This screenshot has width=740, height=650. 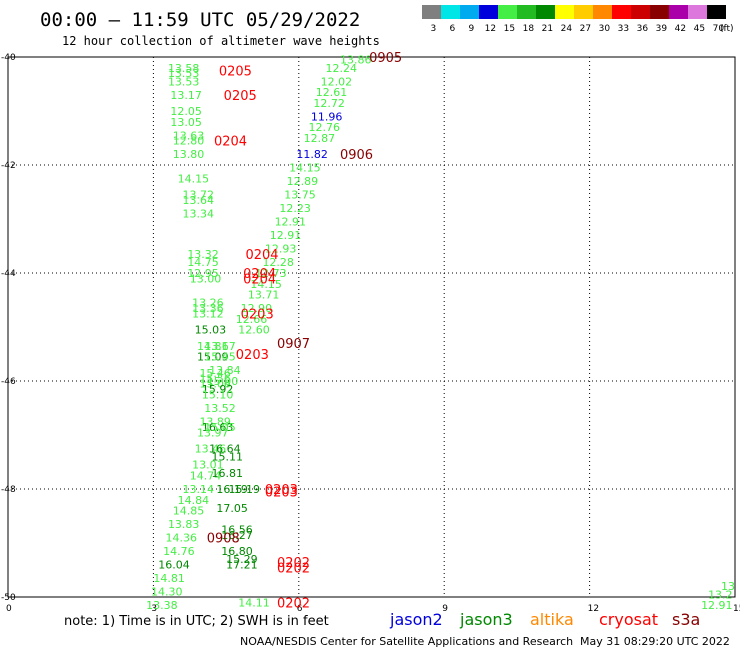 I want to click on satellite-legend: jason2 jason3 altika cryosat s3a, so click(x=544, y=619).